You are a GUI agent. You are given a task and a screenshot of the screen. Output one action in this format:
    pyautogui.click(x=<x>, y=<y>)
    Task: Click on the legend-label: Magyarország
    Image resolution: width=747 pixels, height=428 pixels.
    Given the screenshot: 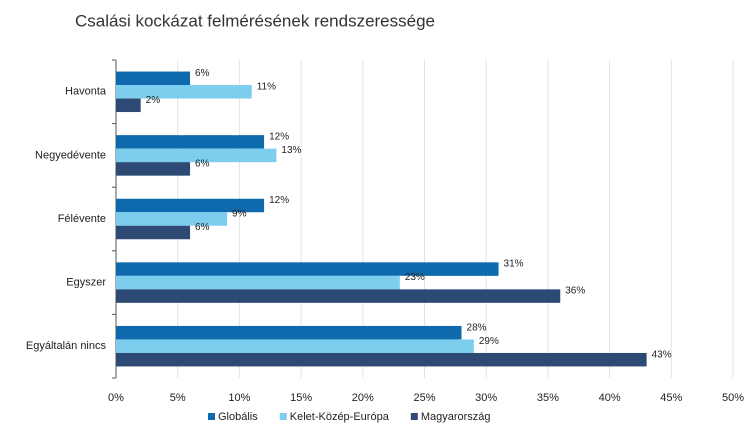 What is the action you would take?
    pyautogui.click(x=456, y=417)
    